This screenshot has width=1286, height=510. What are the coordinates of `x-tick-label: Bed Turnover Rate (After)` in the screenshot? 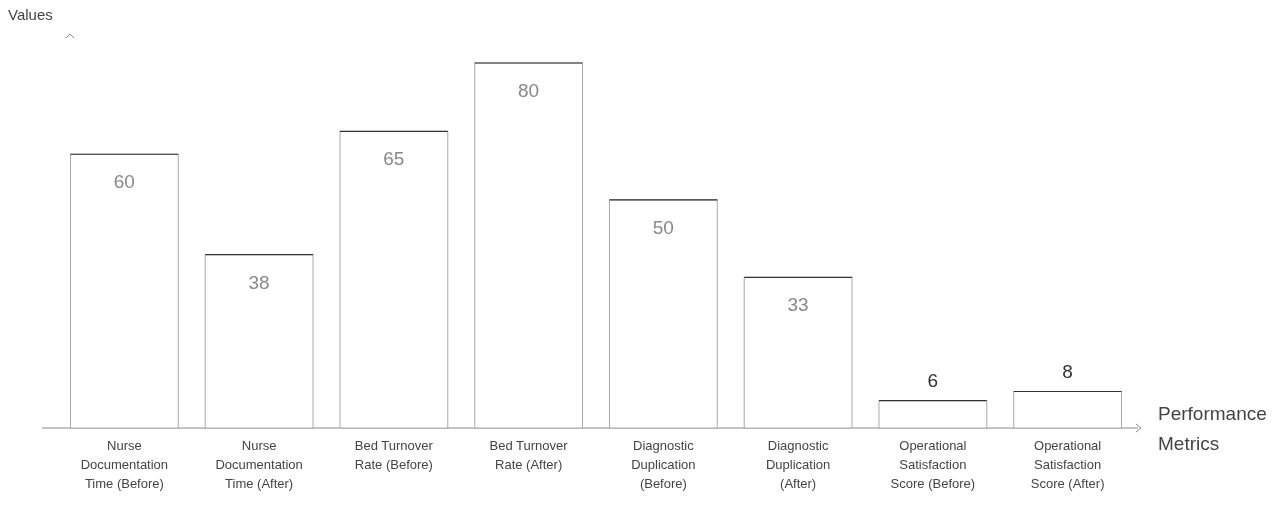 It's located at (529, 455).